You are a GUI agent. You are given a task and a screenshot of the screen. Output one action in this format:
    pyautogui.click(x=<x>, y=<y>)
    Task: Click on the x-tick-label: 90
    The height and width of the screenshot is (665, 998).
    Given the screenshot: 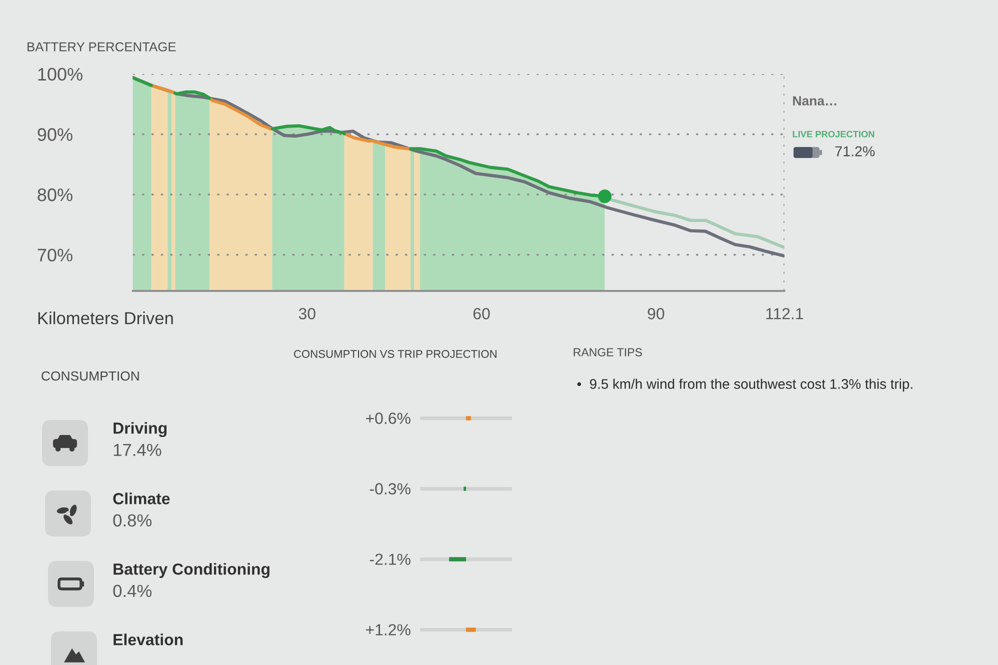 What is the action you would take?
    pyautogui.click(x=656, y=314)
    